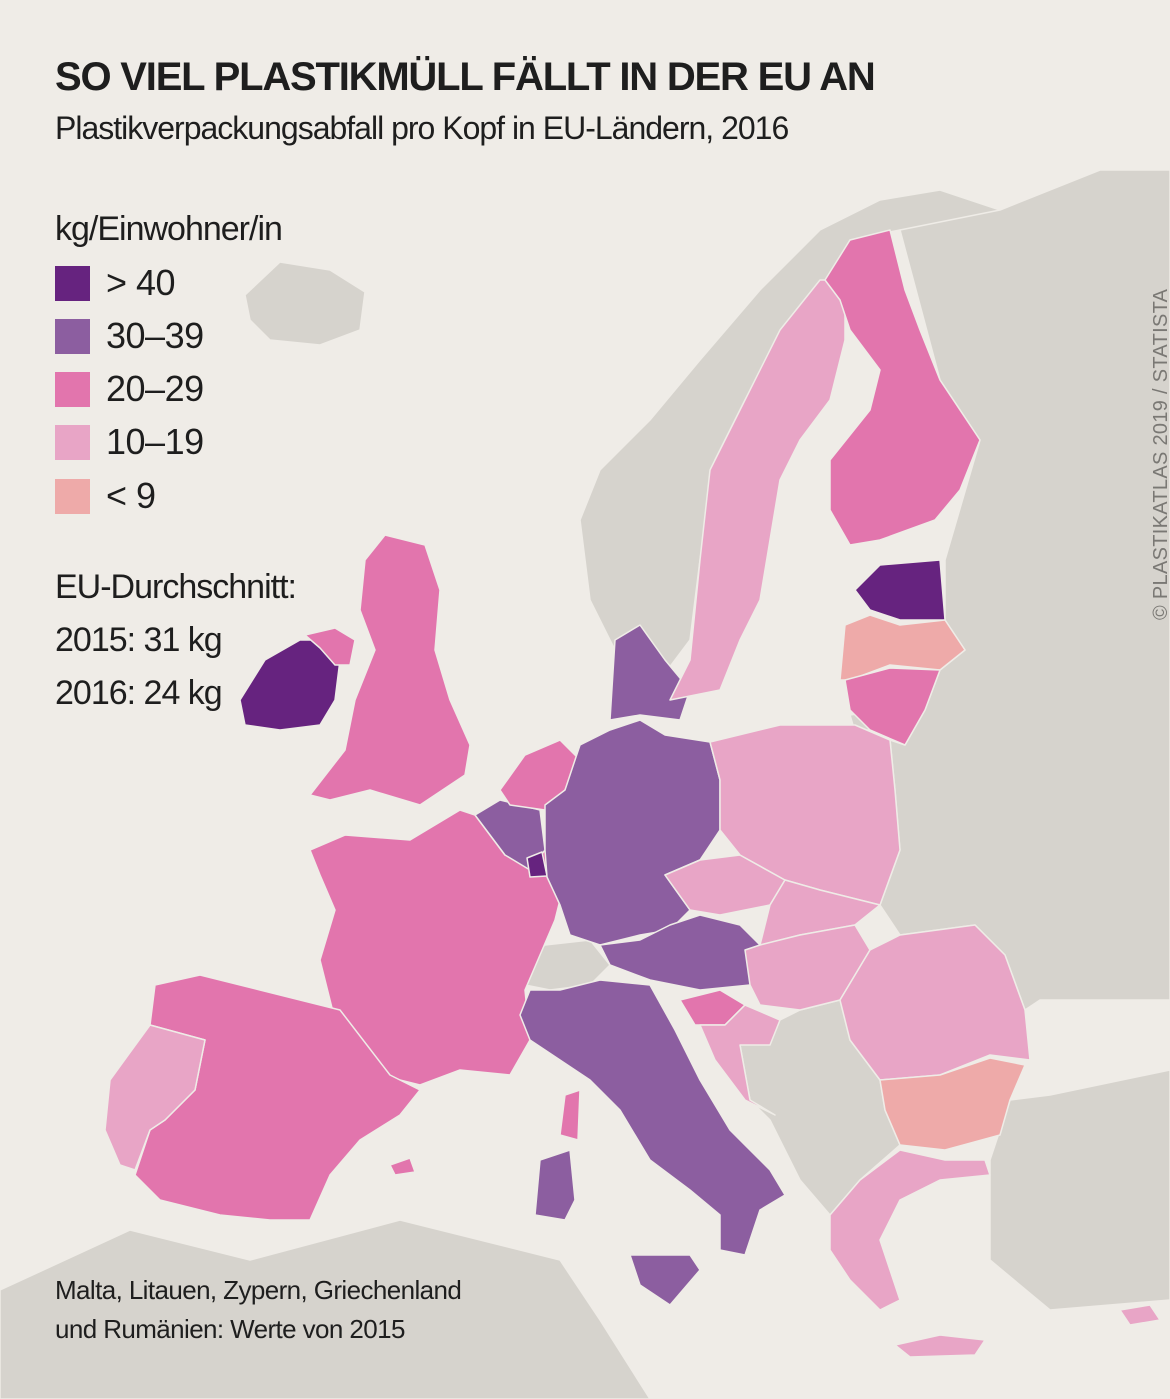  What do you see at coordinates (390, 670) in the screenshot?
I see `region-uk` at bounding box center [390, 670].